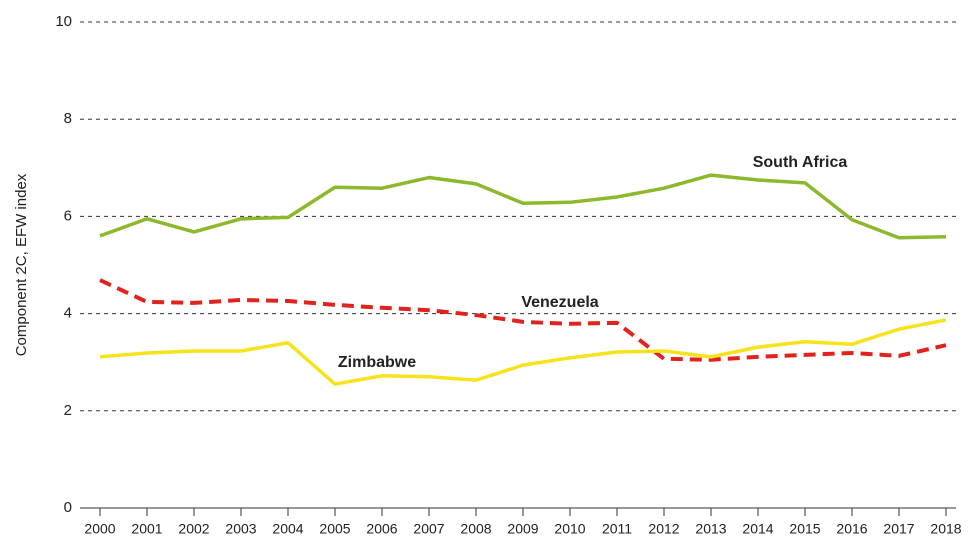 Image resolution: width=968 pixels, height=541 pixels. What do you see at coordinates (146, 529) in the screenshot?
I see `x-tick-label: 2001` at bounding box center [146, 529].